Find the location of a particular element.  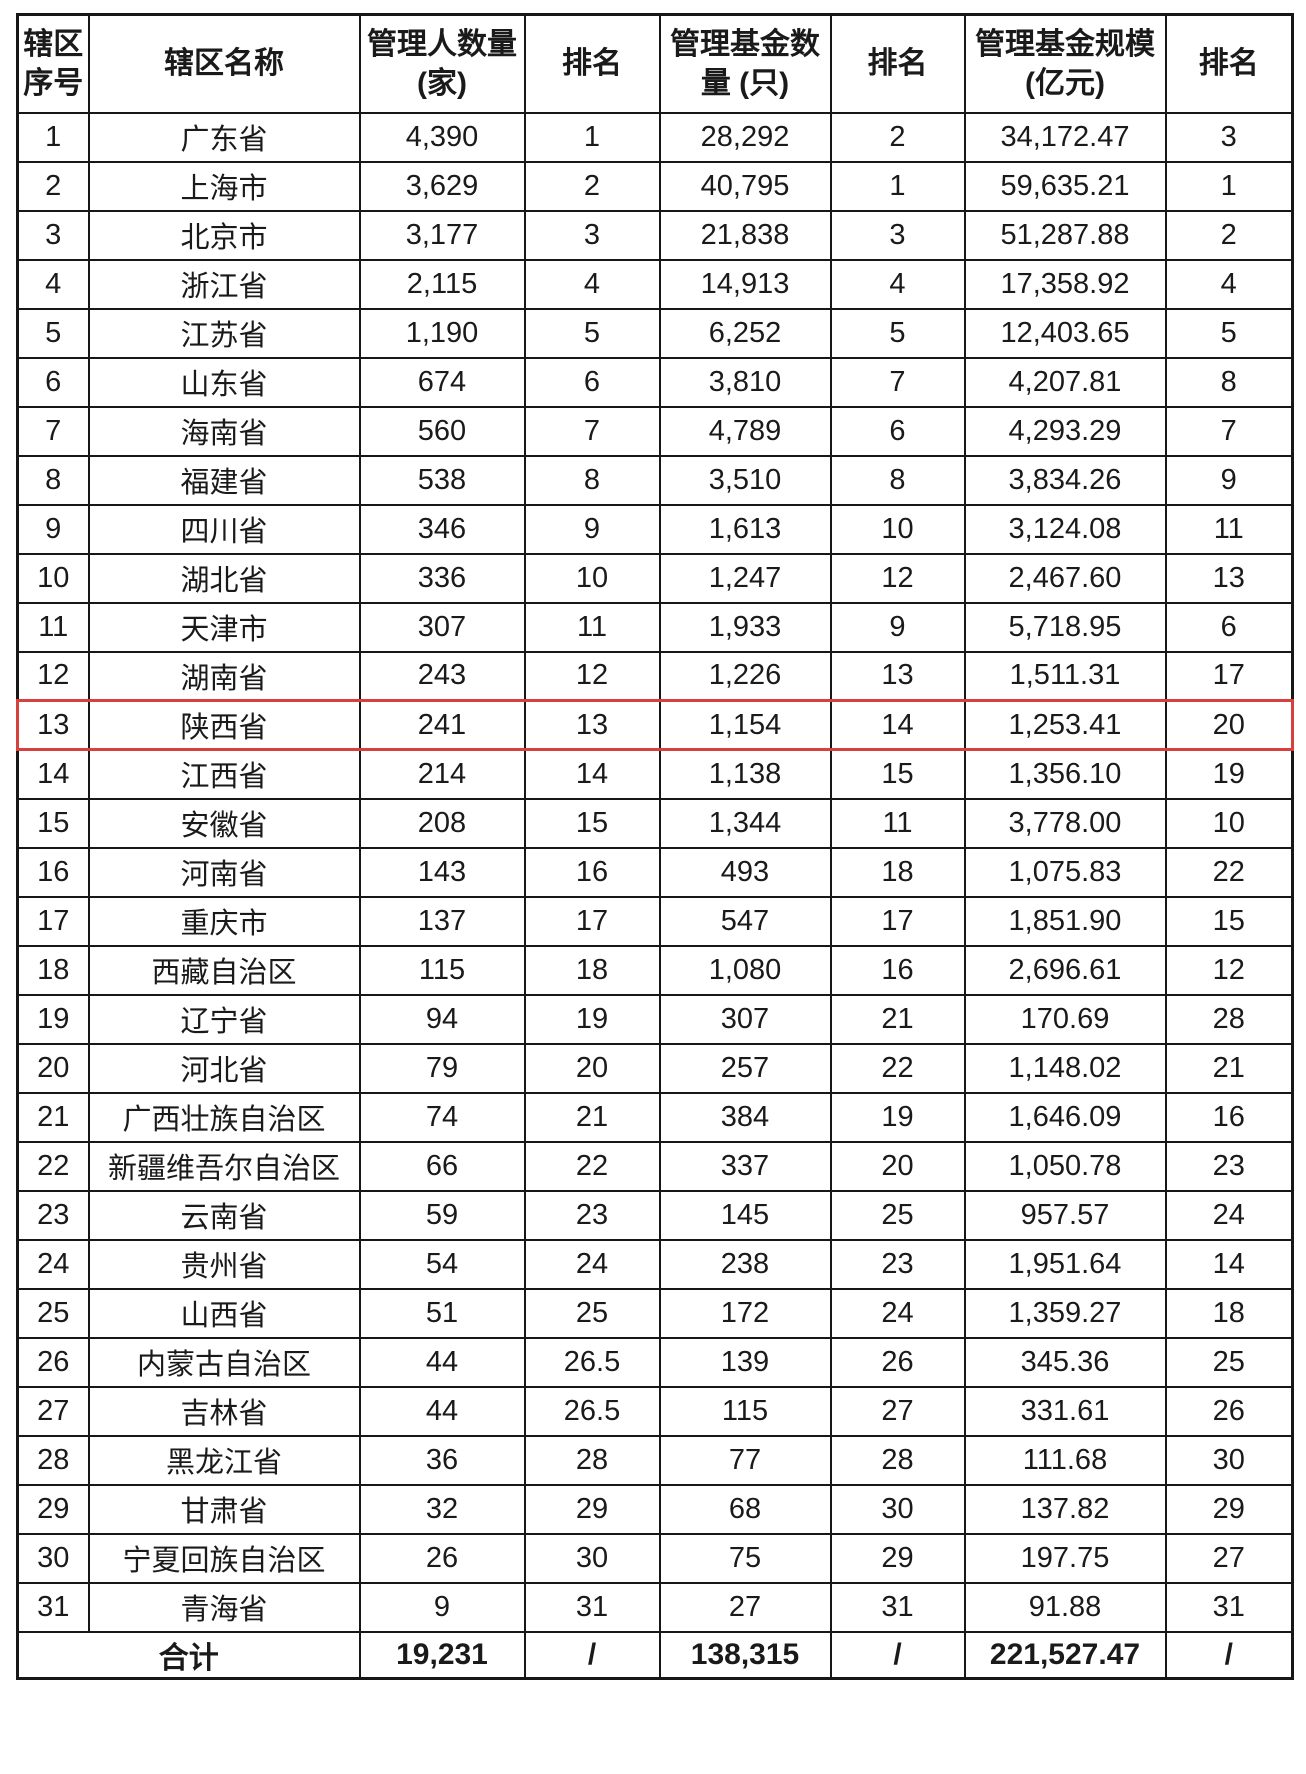

fund-count: 493 is located at coordinates (745, 872).